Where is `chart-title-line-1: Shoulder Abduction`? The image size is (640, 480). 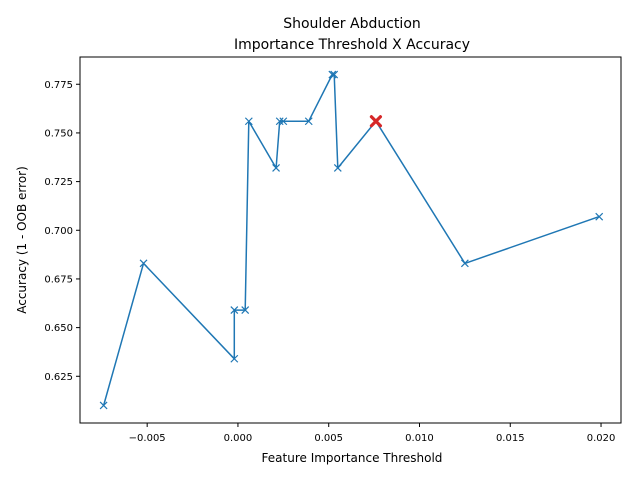 chart-title-line-1: Shoulder Abduction is located at coordinates (352, 24).